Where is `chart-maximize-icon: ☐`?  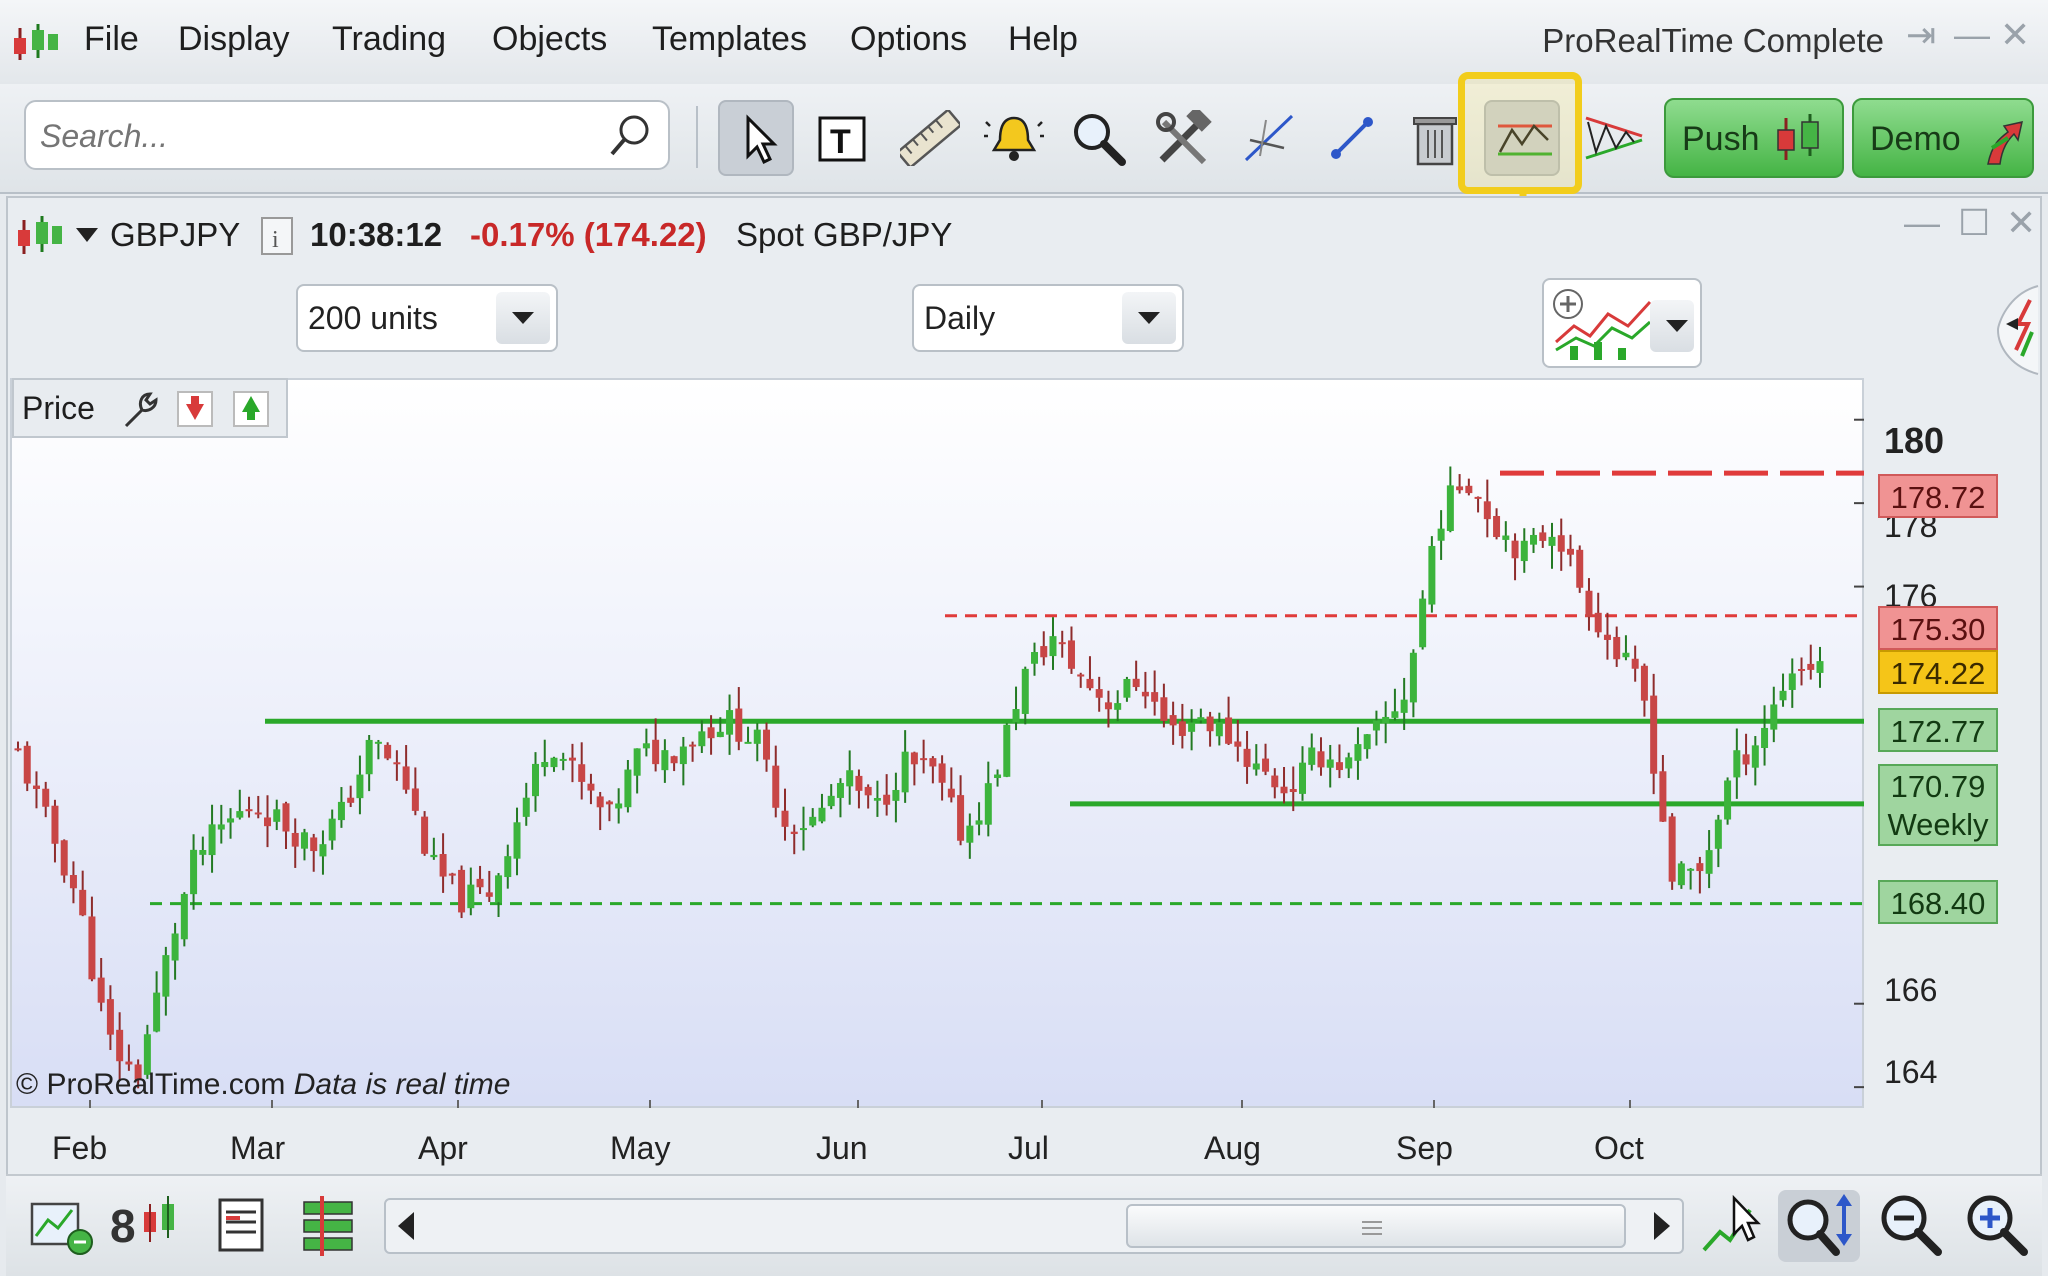 chart-maximize-icon: ☐ is located at coordinates (1974, 222).